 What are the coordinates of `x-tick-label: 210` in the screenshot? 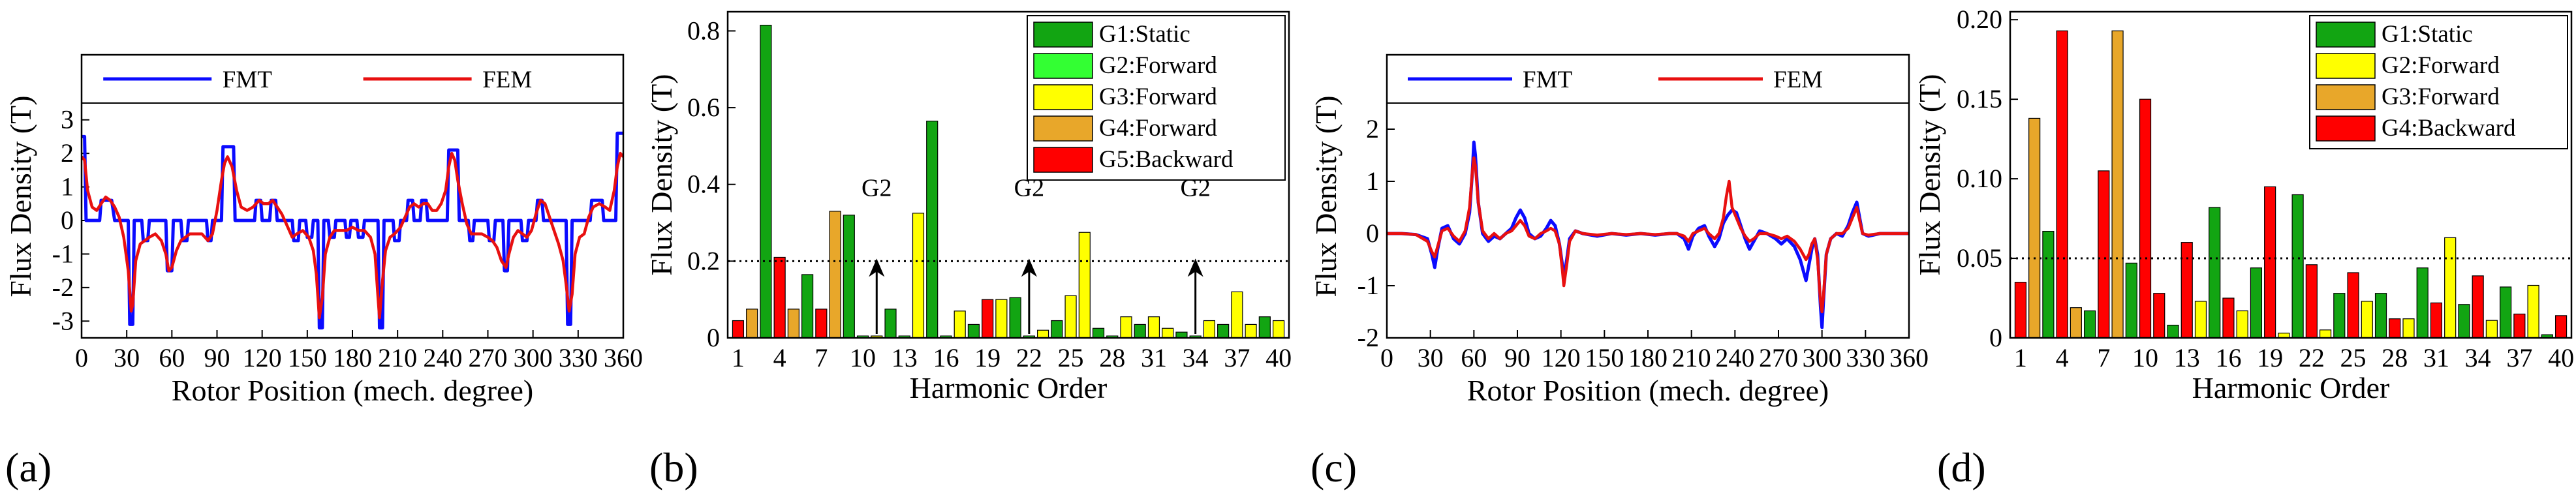 It's located at (1691, 358).